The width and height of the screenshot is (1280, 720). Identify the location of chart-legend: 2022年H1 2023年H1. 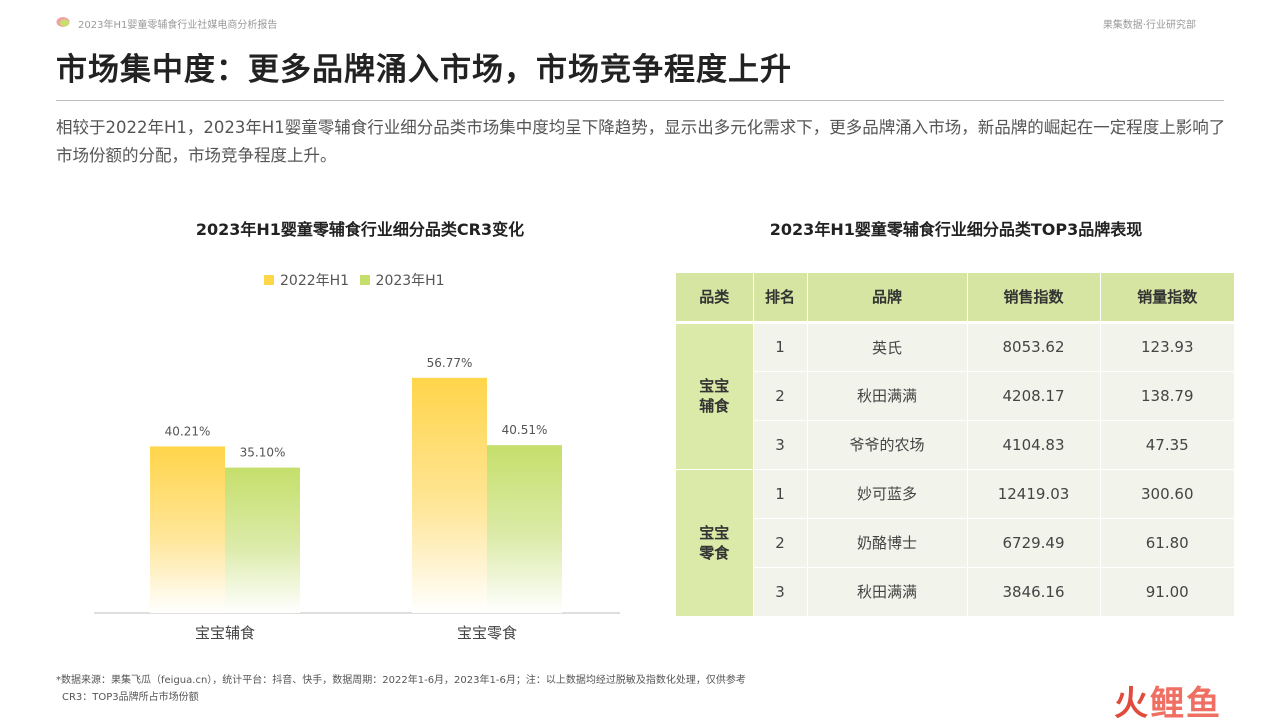
(357, 280).